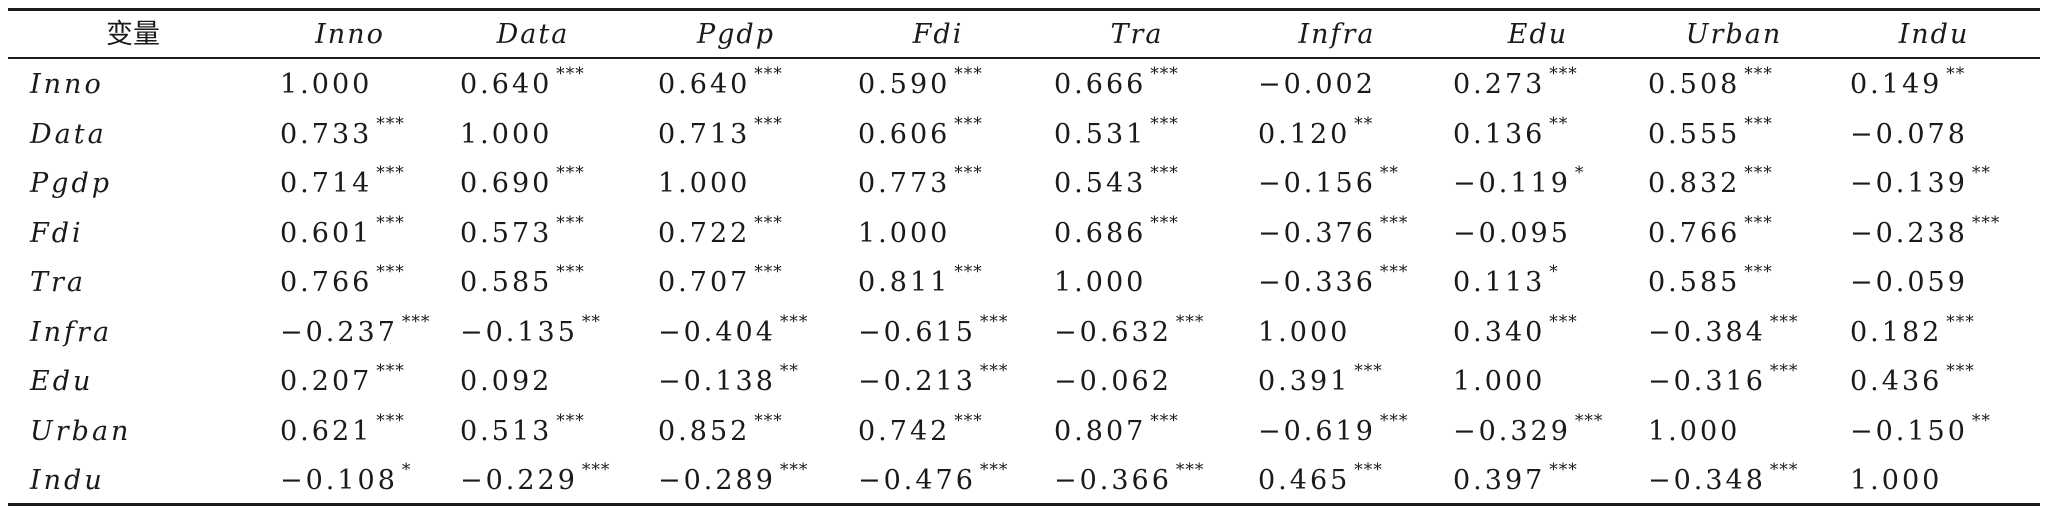  Describe the element at coordinates (1506, 283) in the screenshot. I see `table-cell: 0.113 *` at that location.